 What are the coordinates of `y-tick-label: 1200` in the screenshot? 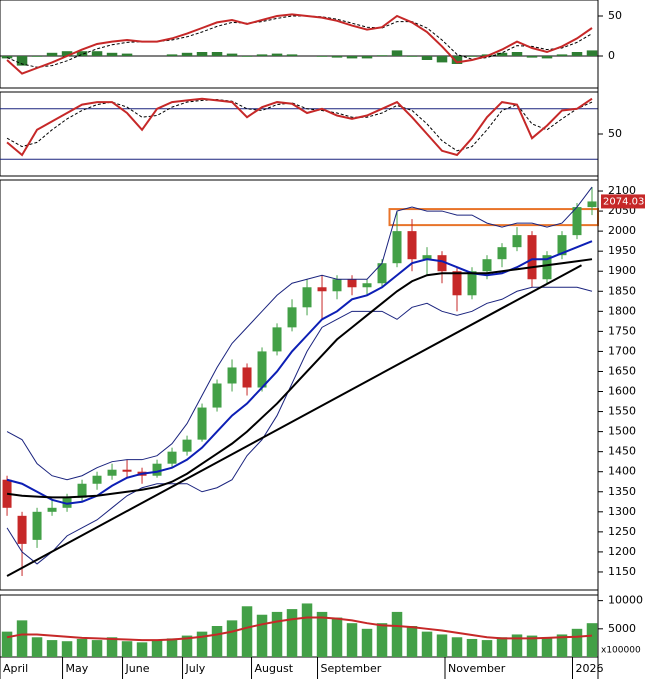 It's located at (622, 551).